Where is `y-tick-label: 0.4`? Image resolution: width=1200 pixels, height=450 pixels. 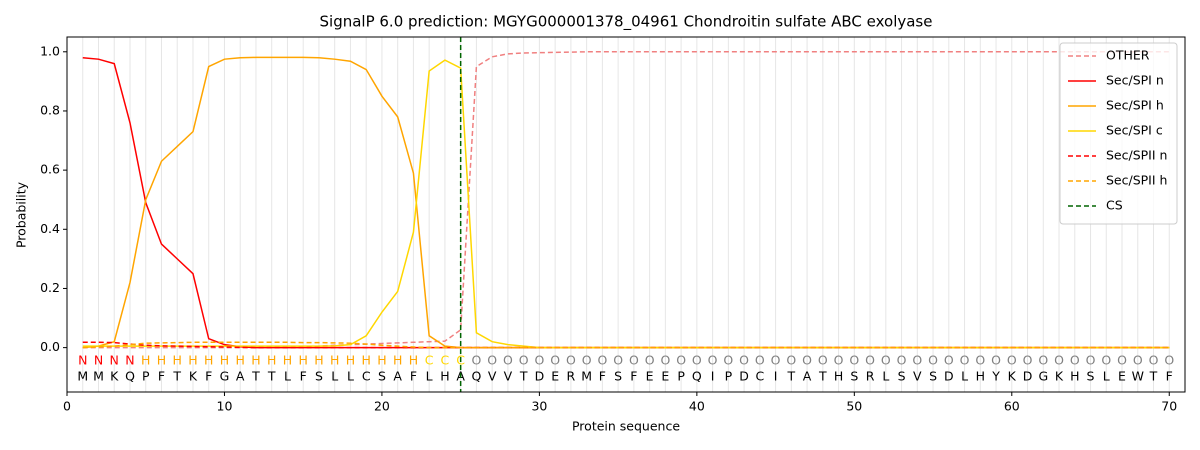
y-tick-label: 0.4 is located at coordinates (50, 228).